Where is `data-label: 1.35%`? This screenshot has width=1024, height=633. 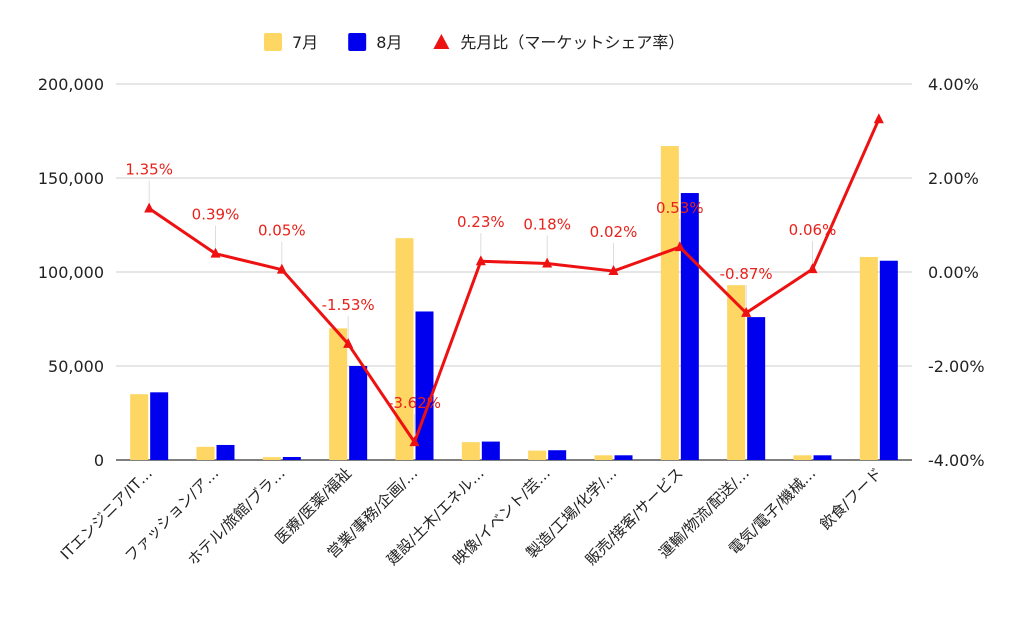
data-label: 1.35% is located at coordinates (149, 170).